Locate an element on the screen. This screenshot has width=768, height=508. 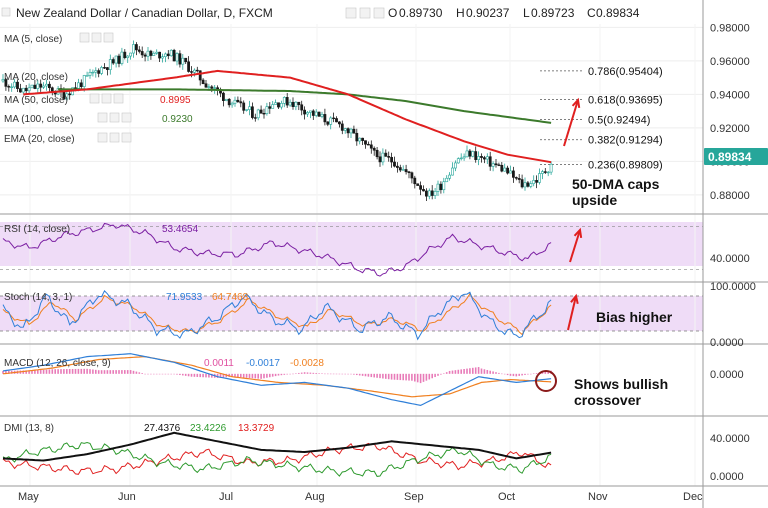
rsi-series is located at coordinates (351, 249).